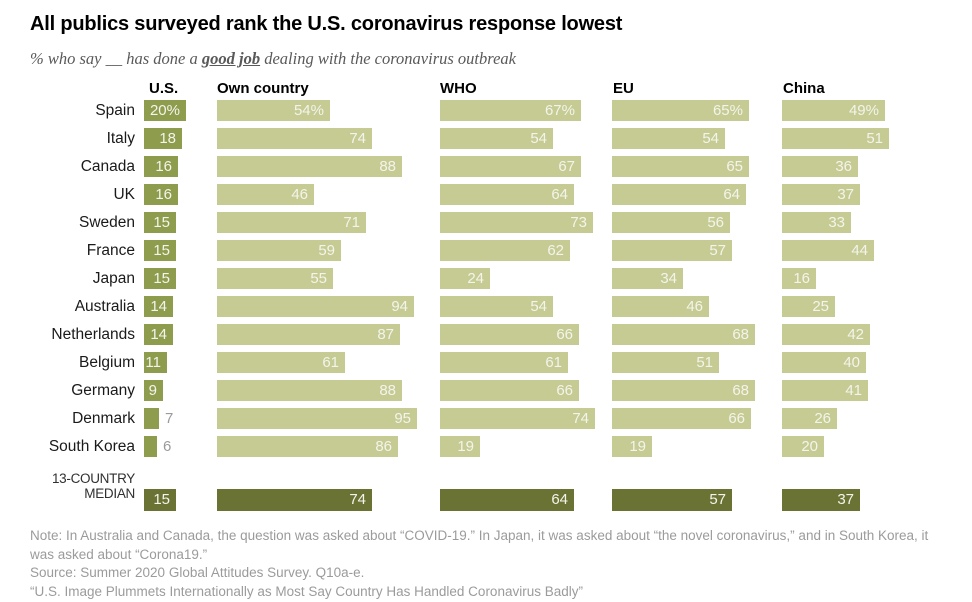  I want to click on chart-row: Australia 14 94 54 46 25, so click(486, 310).